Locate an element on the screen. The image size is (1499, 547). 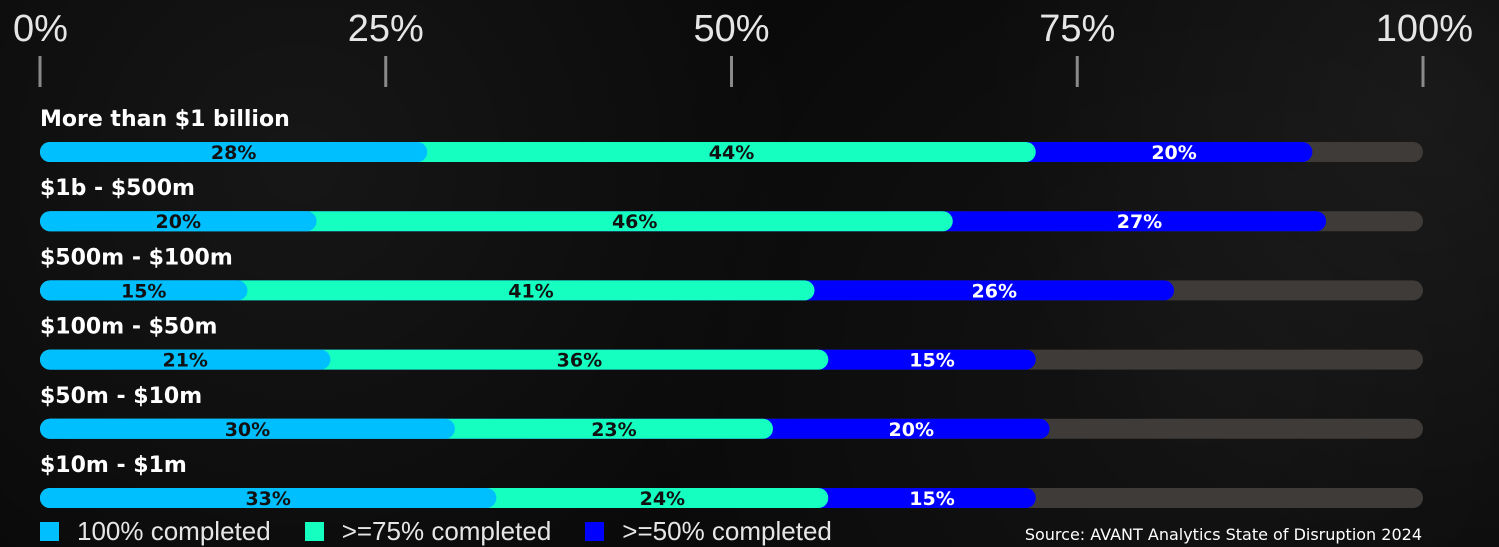
category-label: $10m - $1m is located at coordinates (113, 465).